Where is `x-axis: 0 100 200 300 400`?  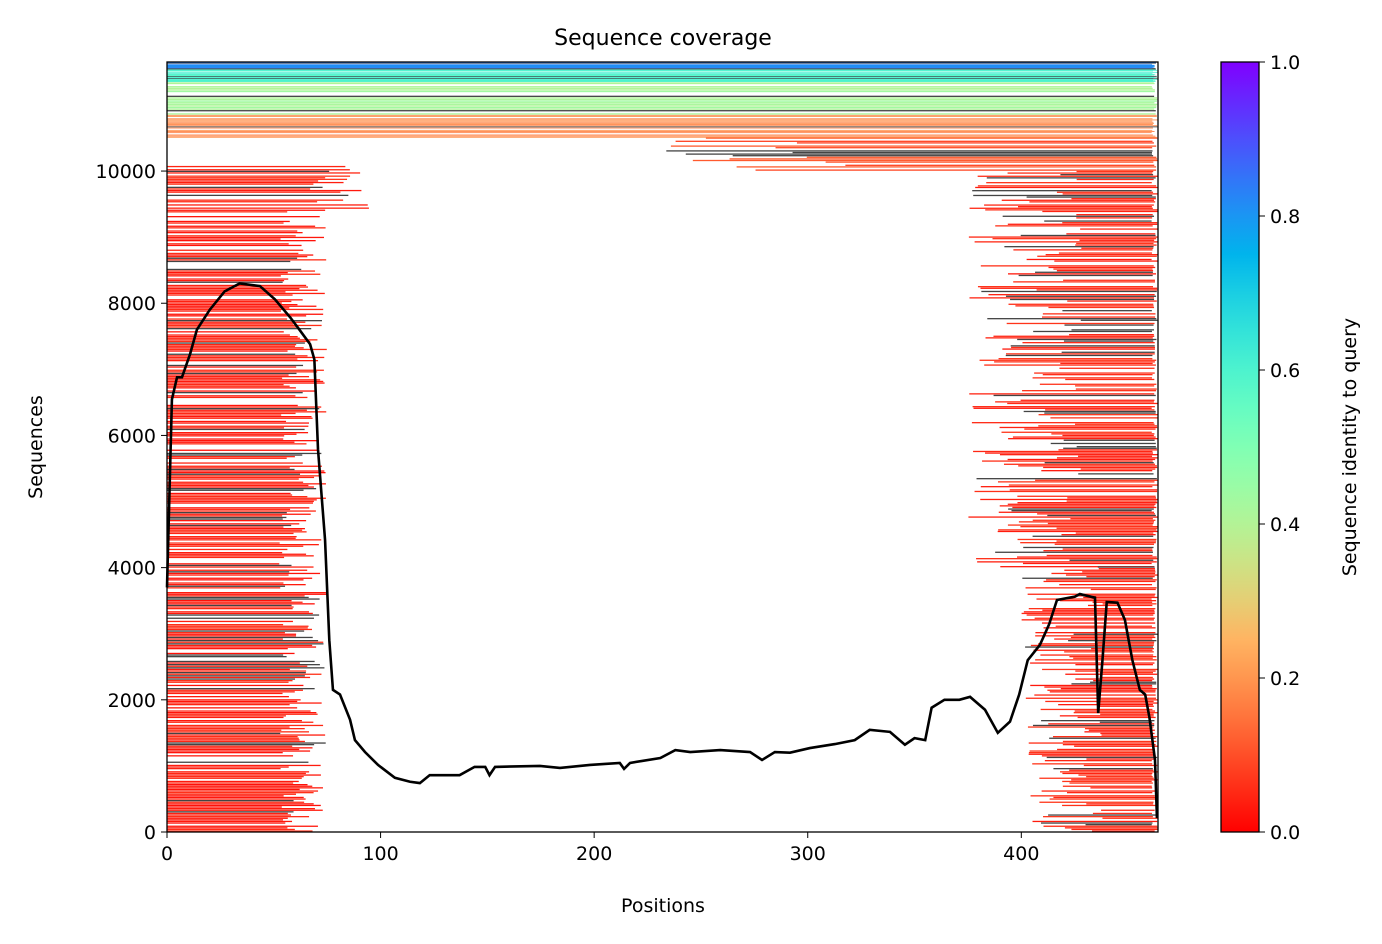 x-axis: 0 100 200 300 400 is located at coordinates (600, 848).